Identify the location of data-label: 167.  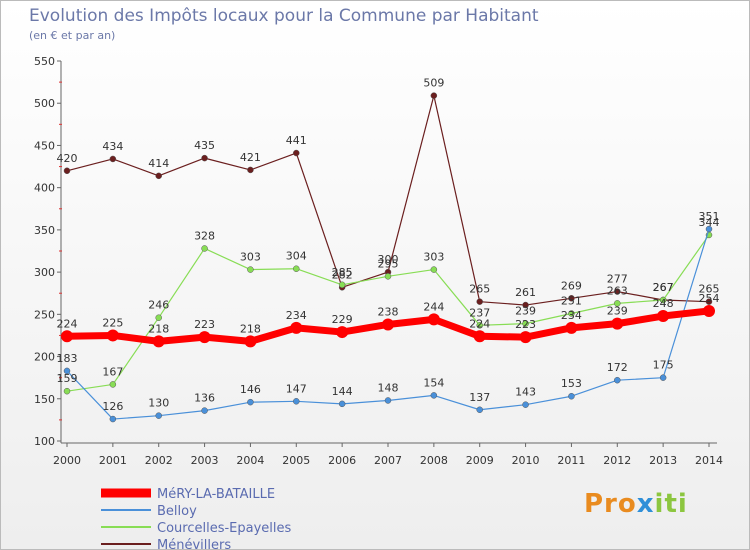
(112, 371).